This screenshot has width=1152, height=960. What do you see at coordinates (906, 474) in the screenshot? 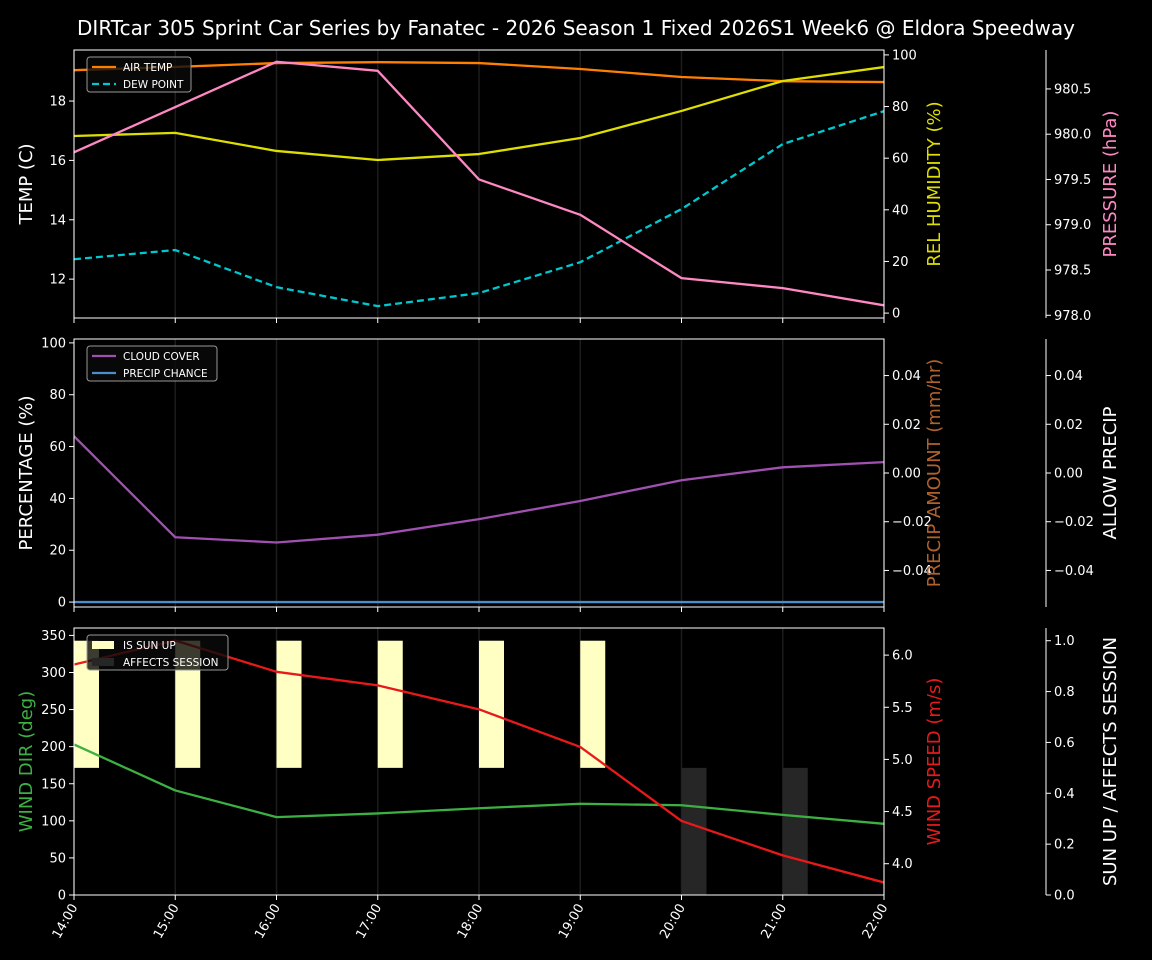
I see `right-axis-tick-label: 0.00` at bounding box center [906, 474].